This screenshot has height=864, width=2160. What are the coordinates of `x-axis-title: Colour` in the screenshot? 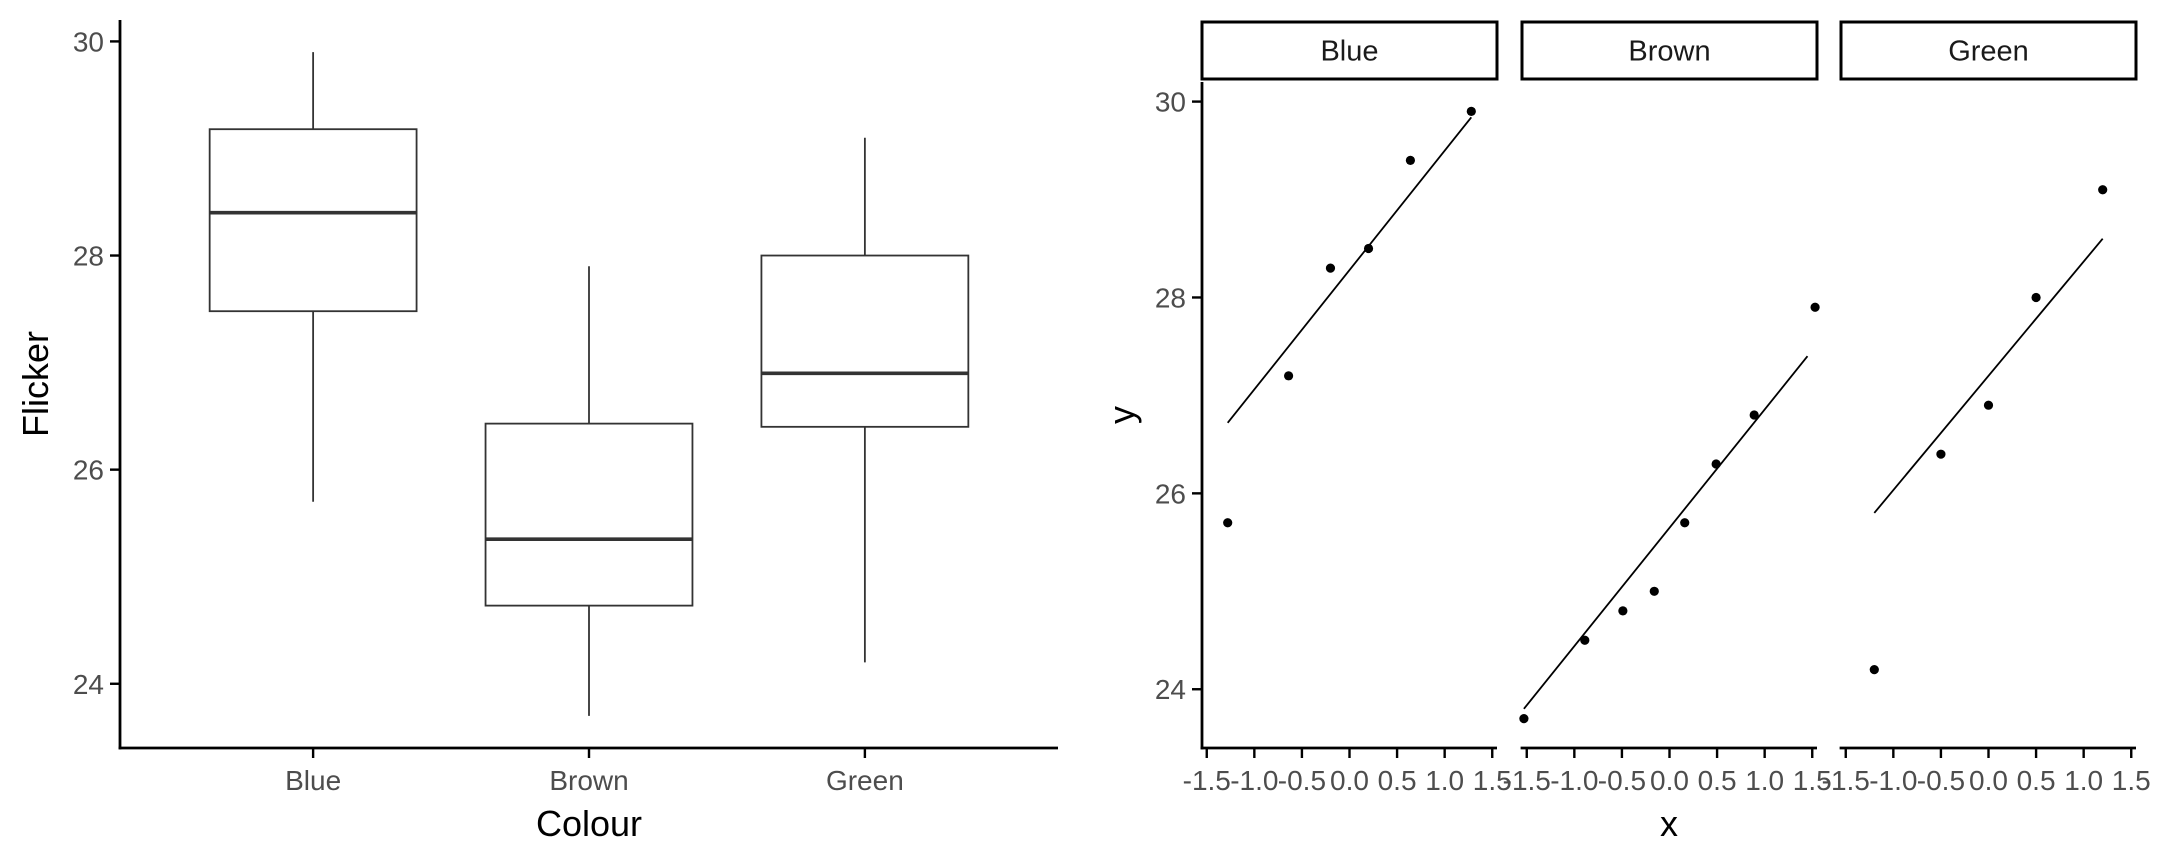 It's located at (589, 823).